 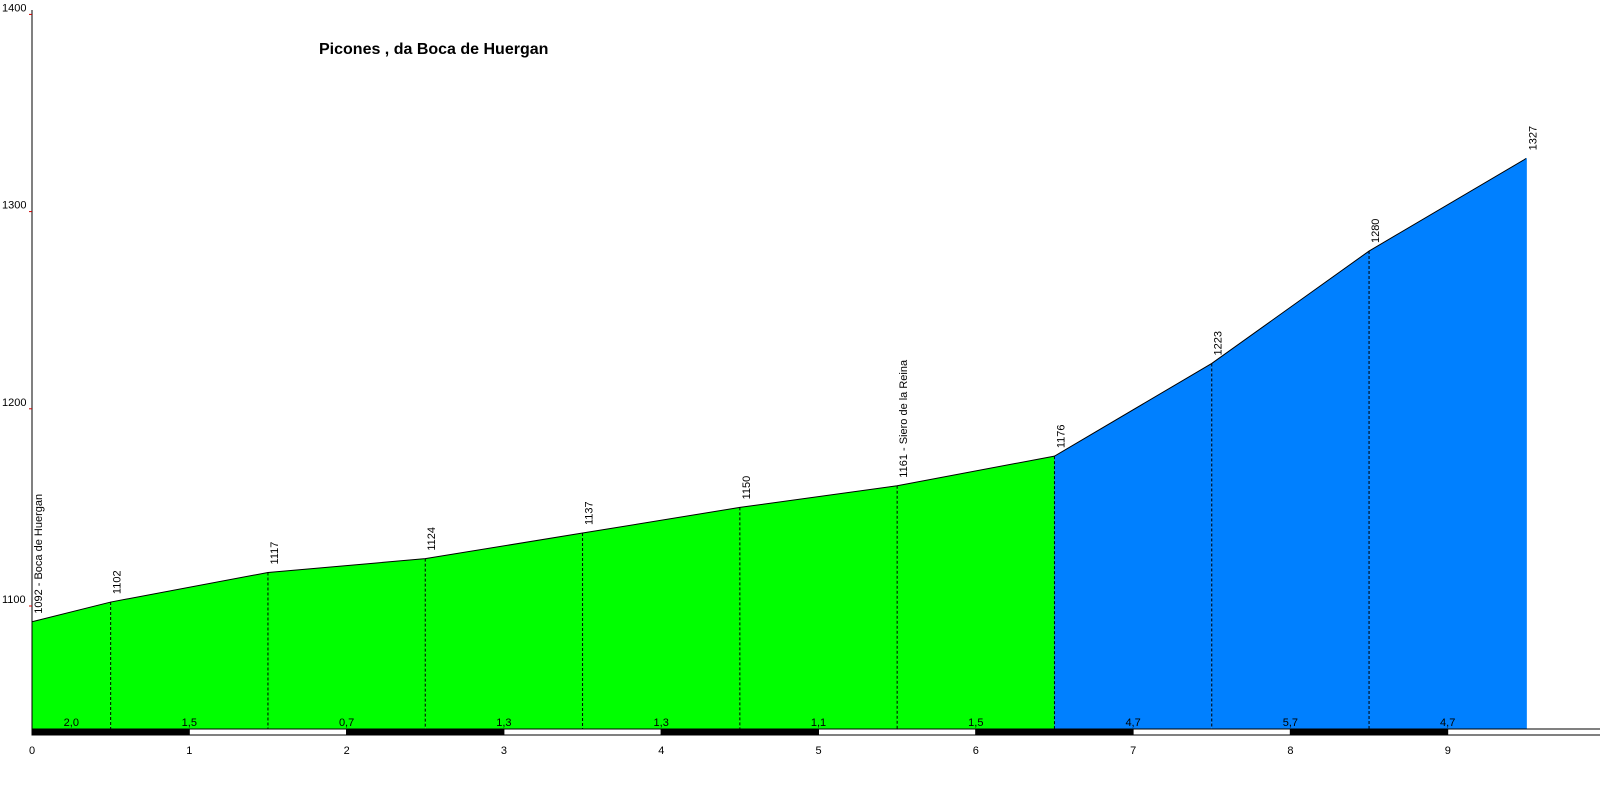 I want to click on point-label-6: 1161 - Siero de la Reina, so click(x=904, y=418).